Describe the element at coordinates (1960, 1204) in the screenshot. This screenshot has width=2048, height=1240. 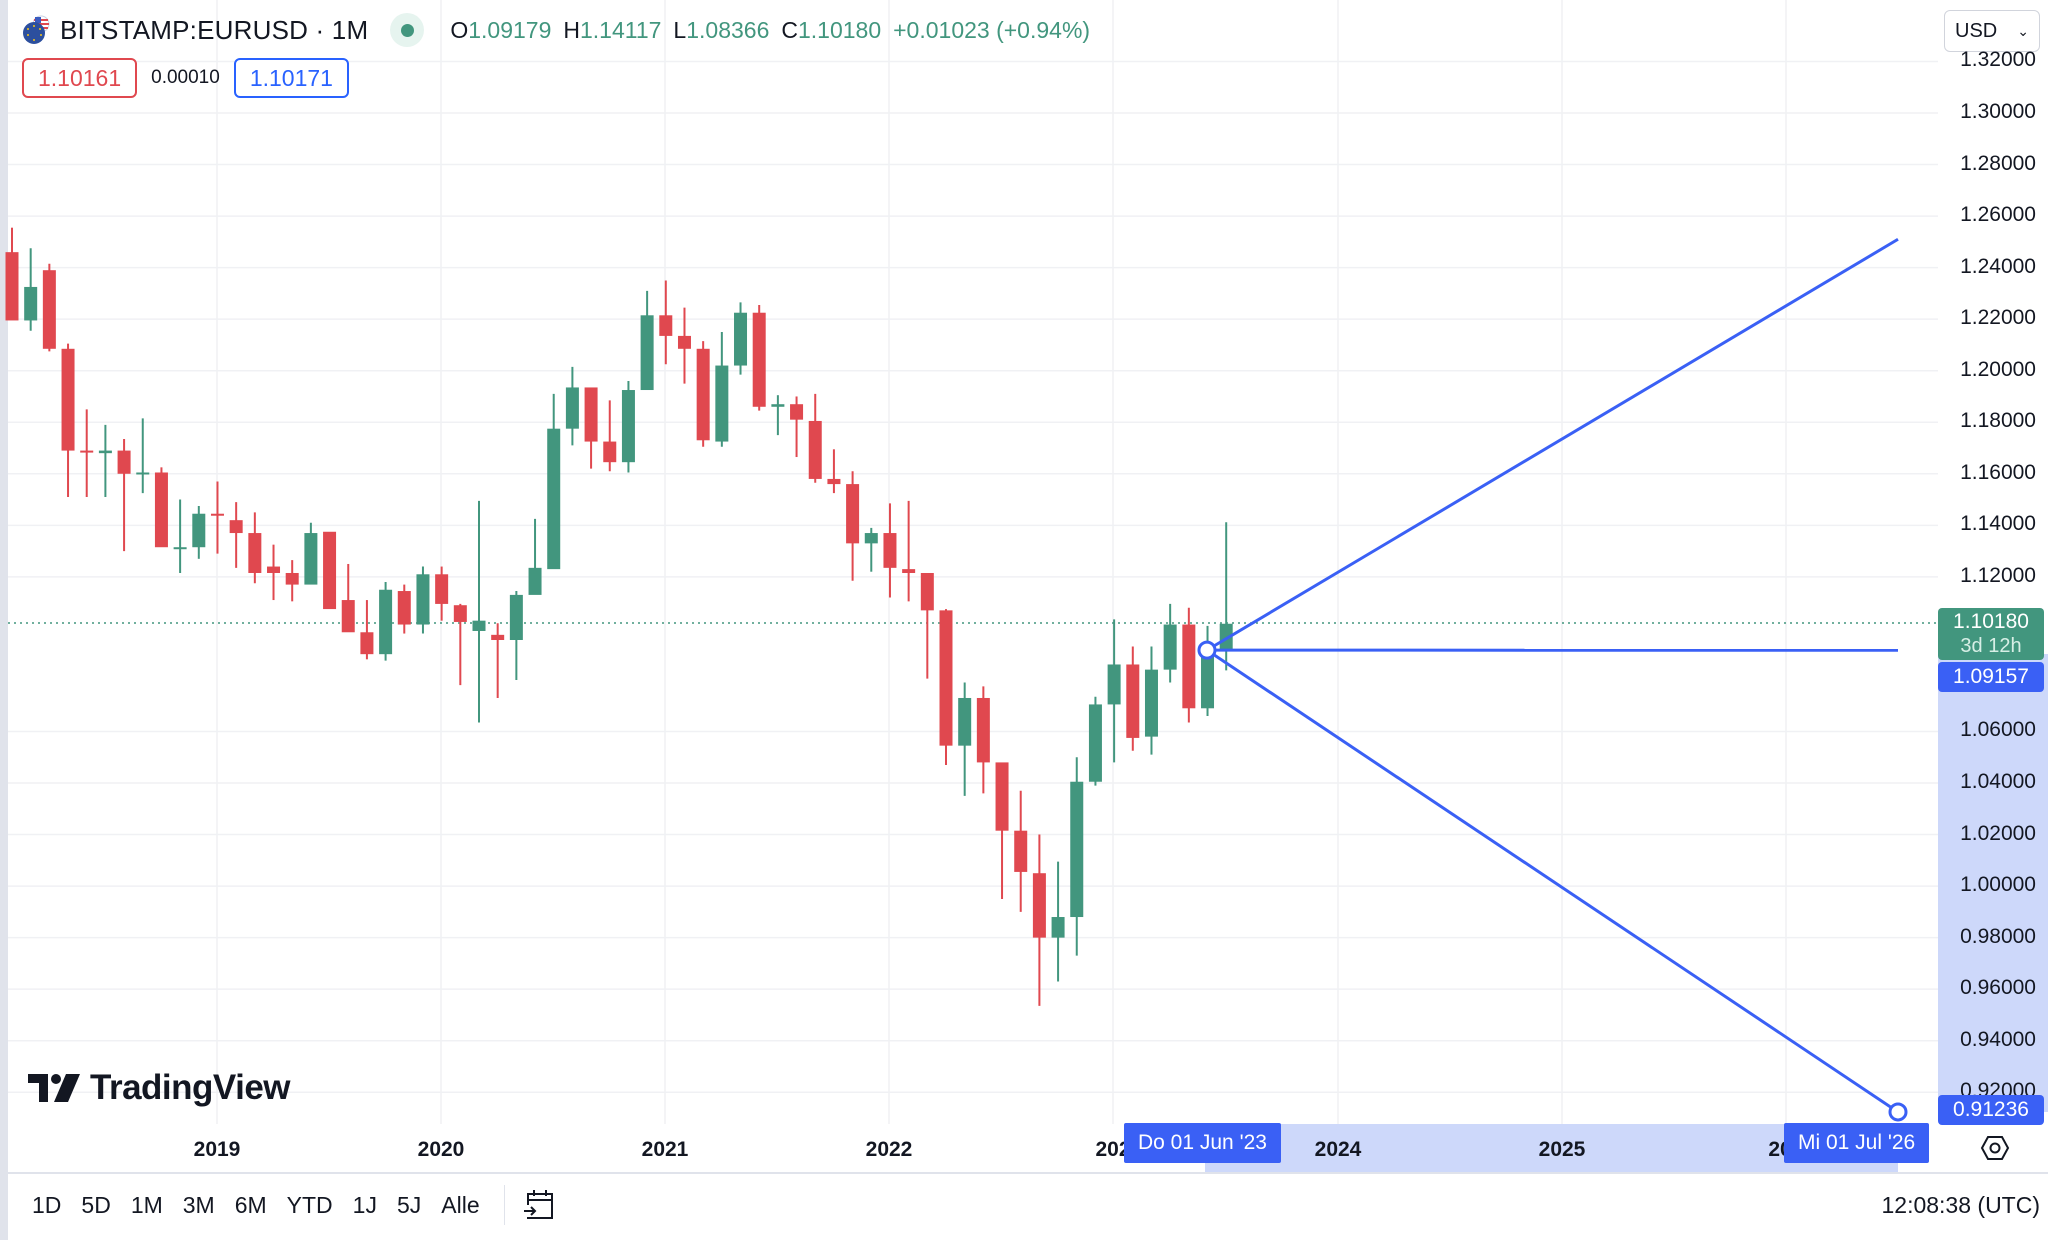
I see `utc-clock: 12:08:38 (UTC)` at that location.